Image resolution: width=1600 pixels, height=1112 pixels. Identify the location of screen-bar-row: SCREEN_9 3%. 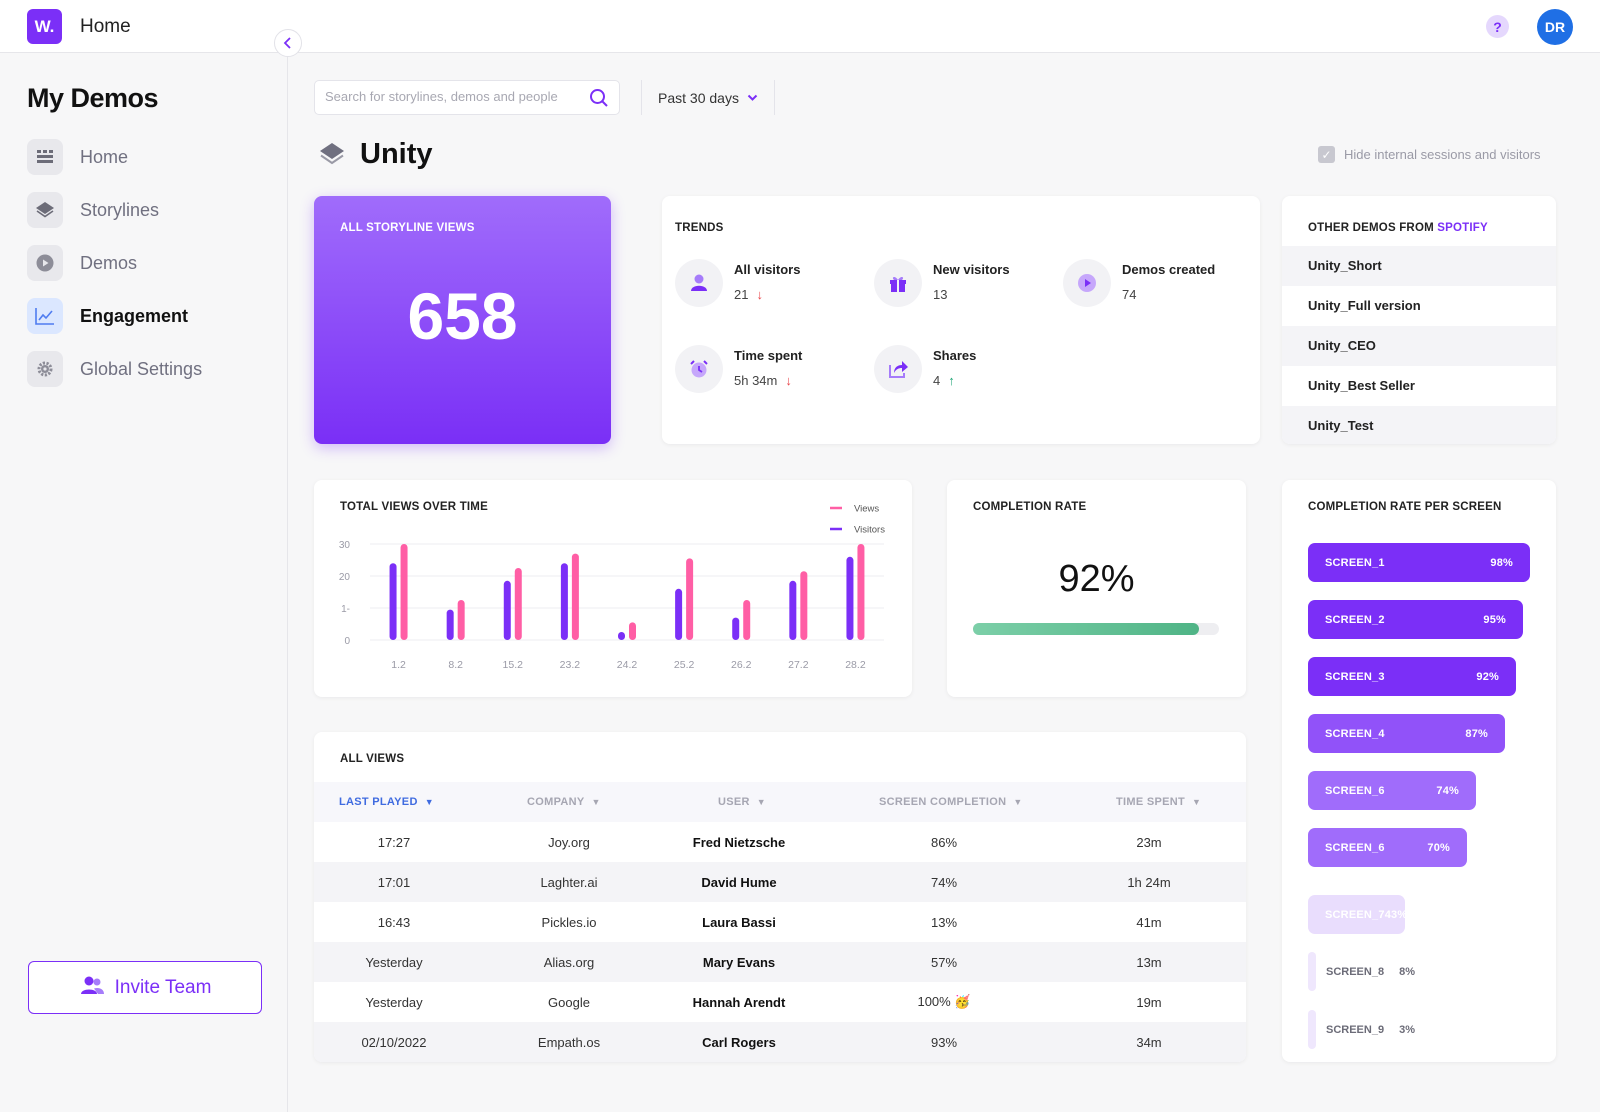
(1361, 1029).